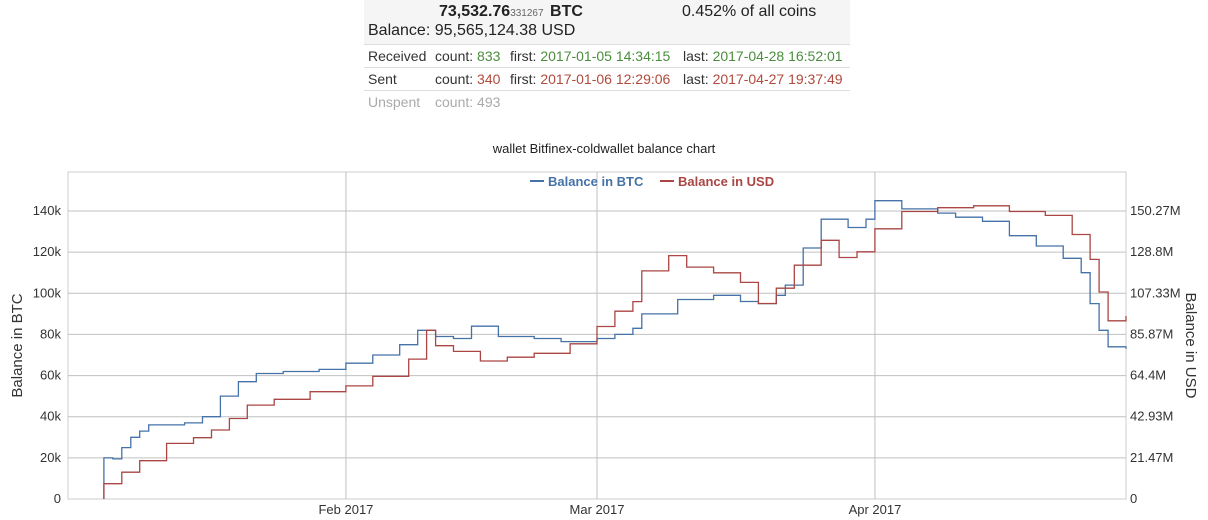 This screenshot has width=1208, height=520. What do you see at coordinates (50, 416) in the screenshot?
I see `y-left-tick-label: 40k` at bounding box center [50, 416].